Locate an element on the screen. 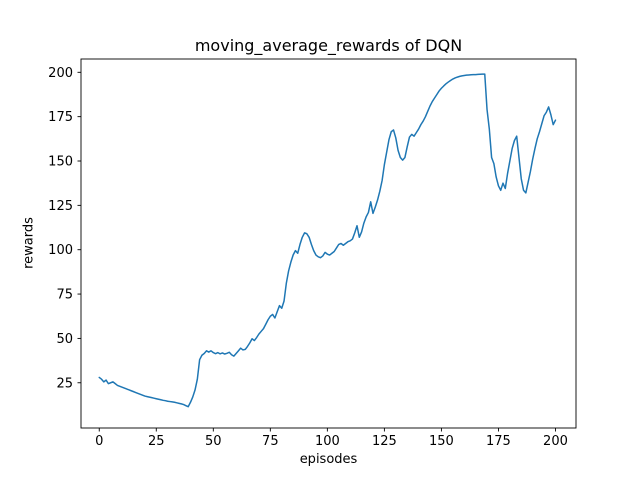 The image size is (640, 480). x-tick-label: 200 is located at coordinates (555, 441).